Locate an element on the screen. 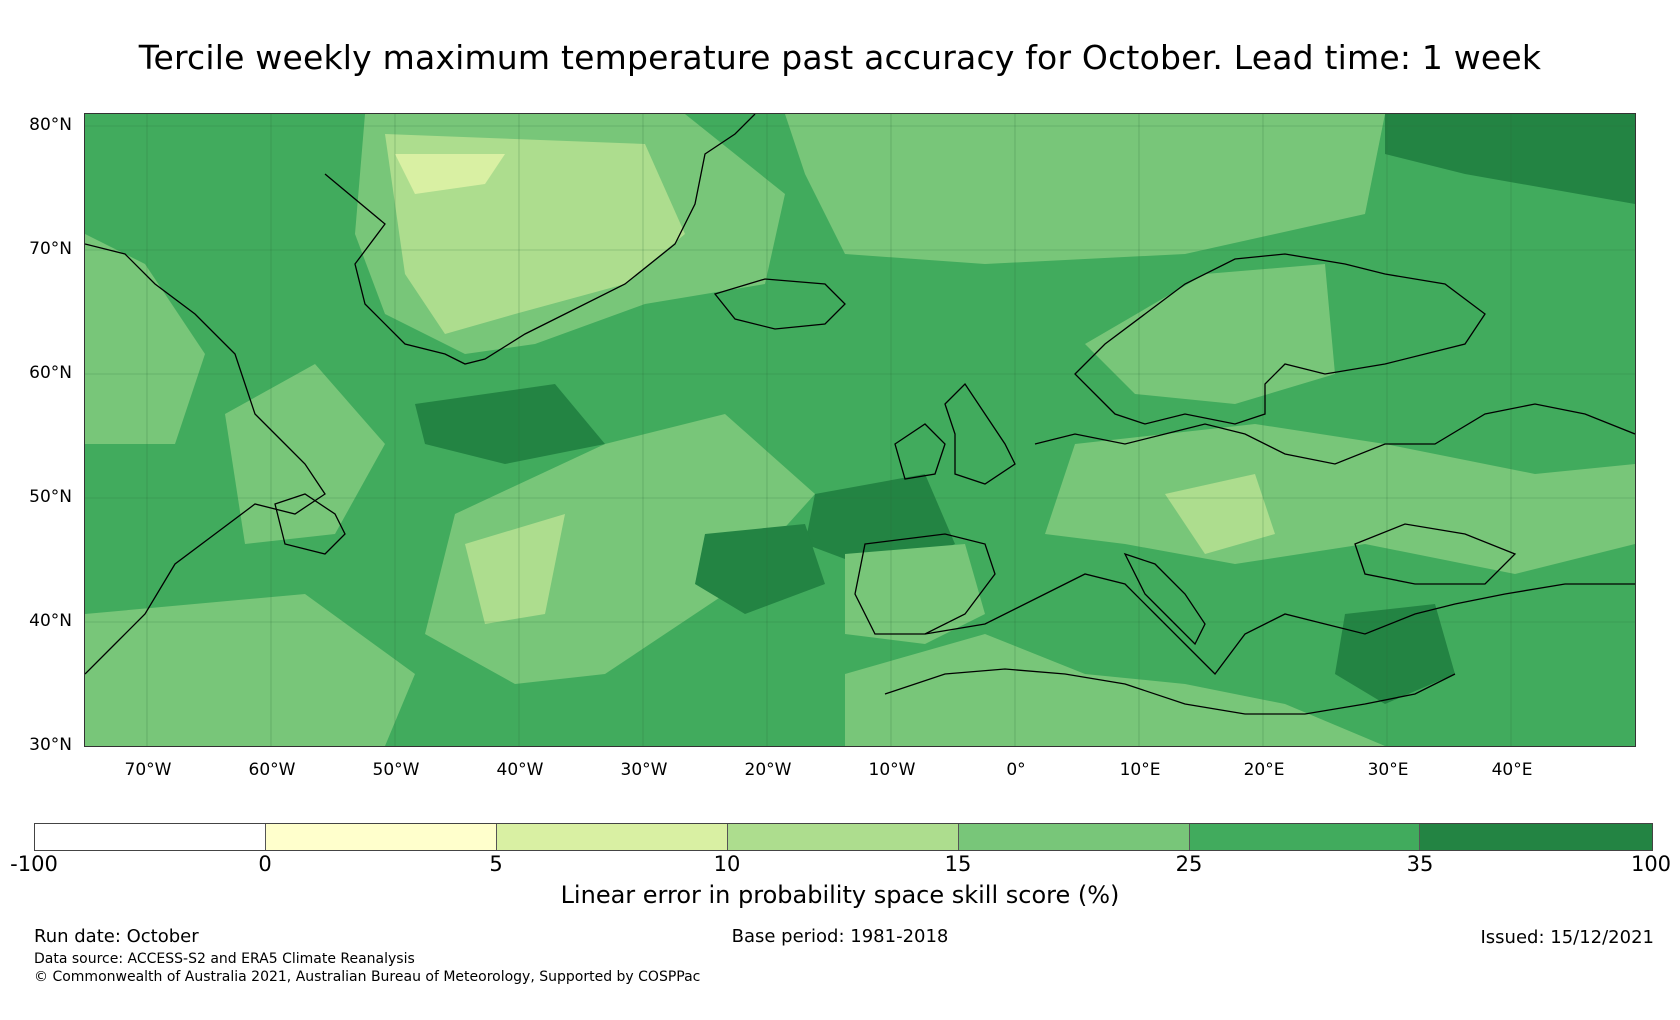  region-north-africa is located at coordinates (1115, 690).